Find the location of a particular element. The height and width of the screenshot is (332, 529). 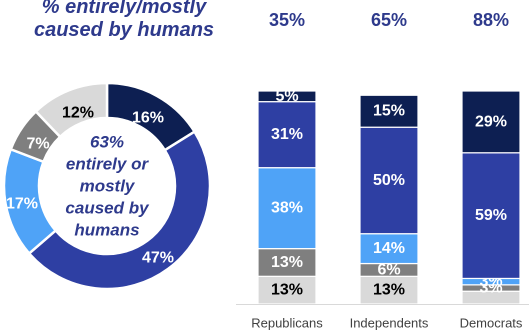

bar-segment-label: 15% is located at coordinates (389, 111).